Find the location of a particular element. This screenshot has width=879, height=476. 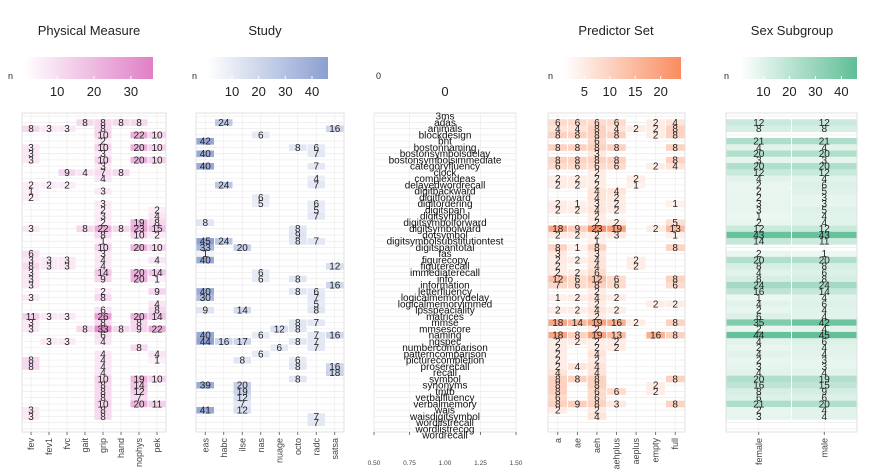

cell-value-label-sex: 20 is located at coordinates (825, 404).